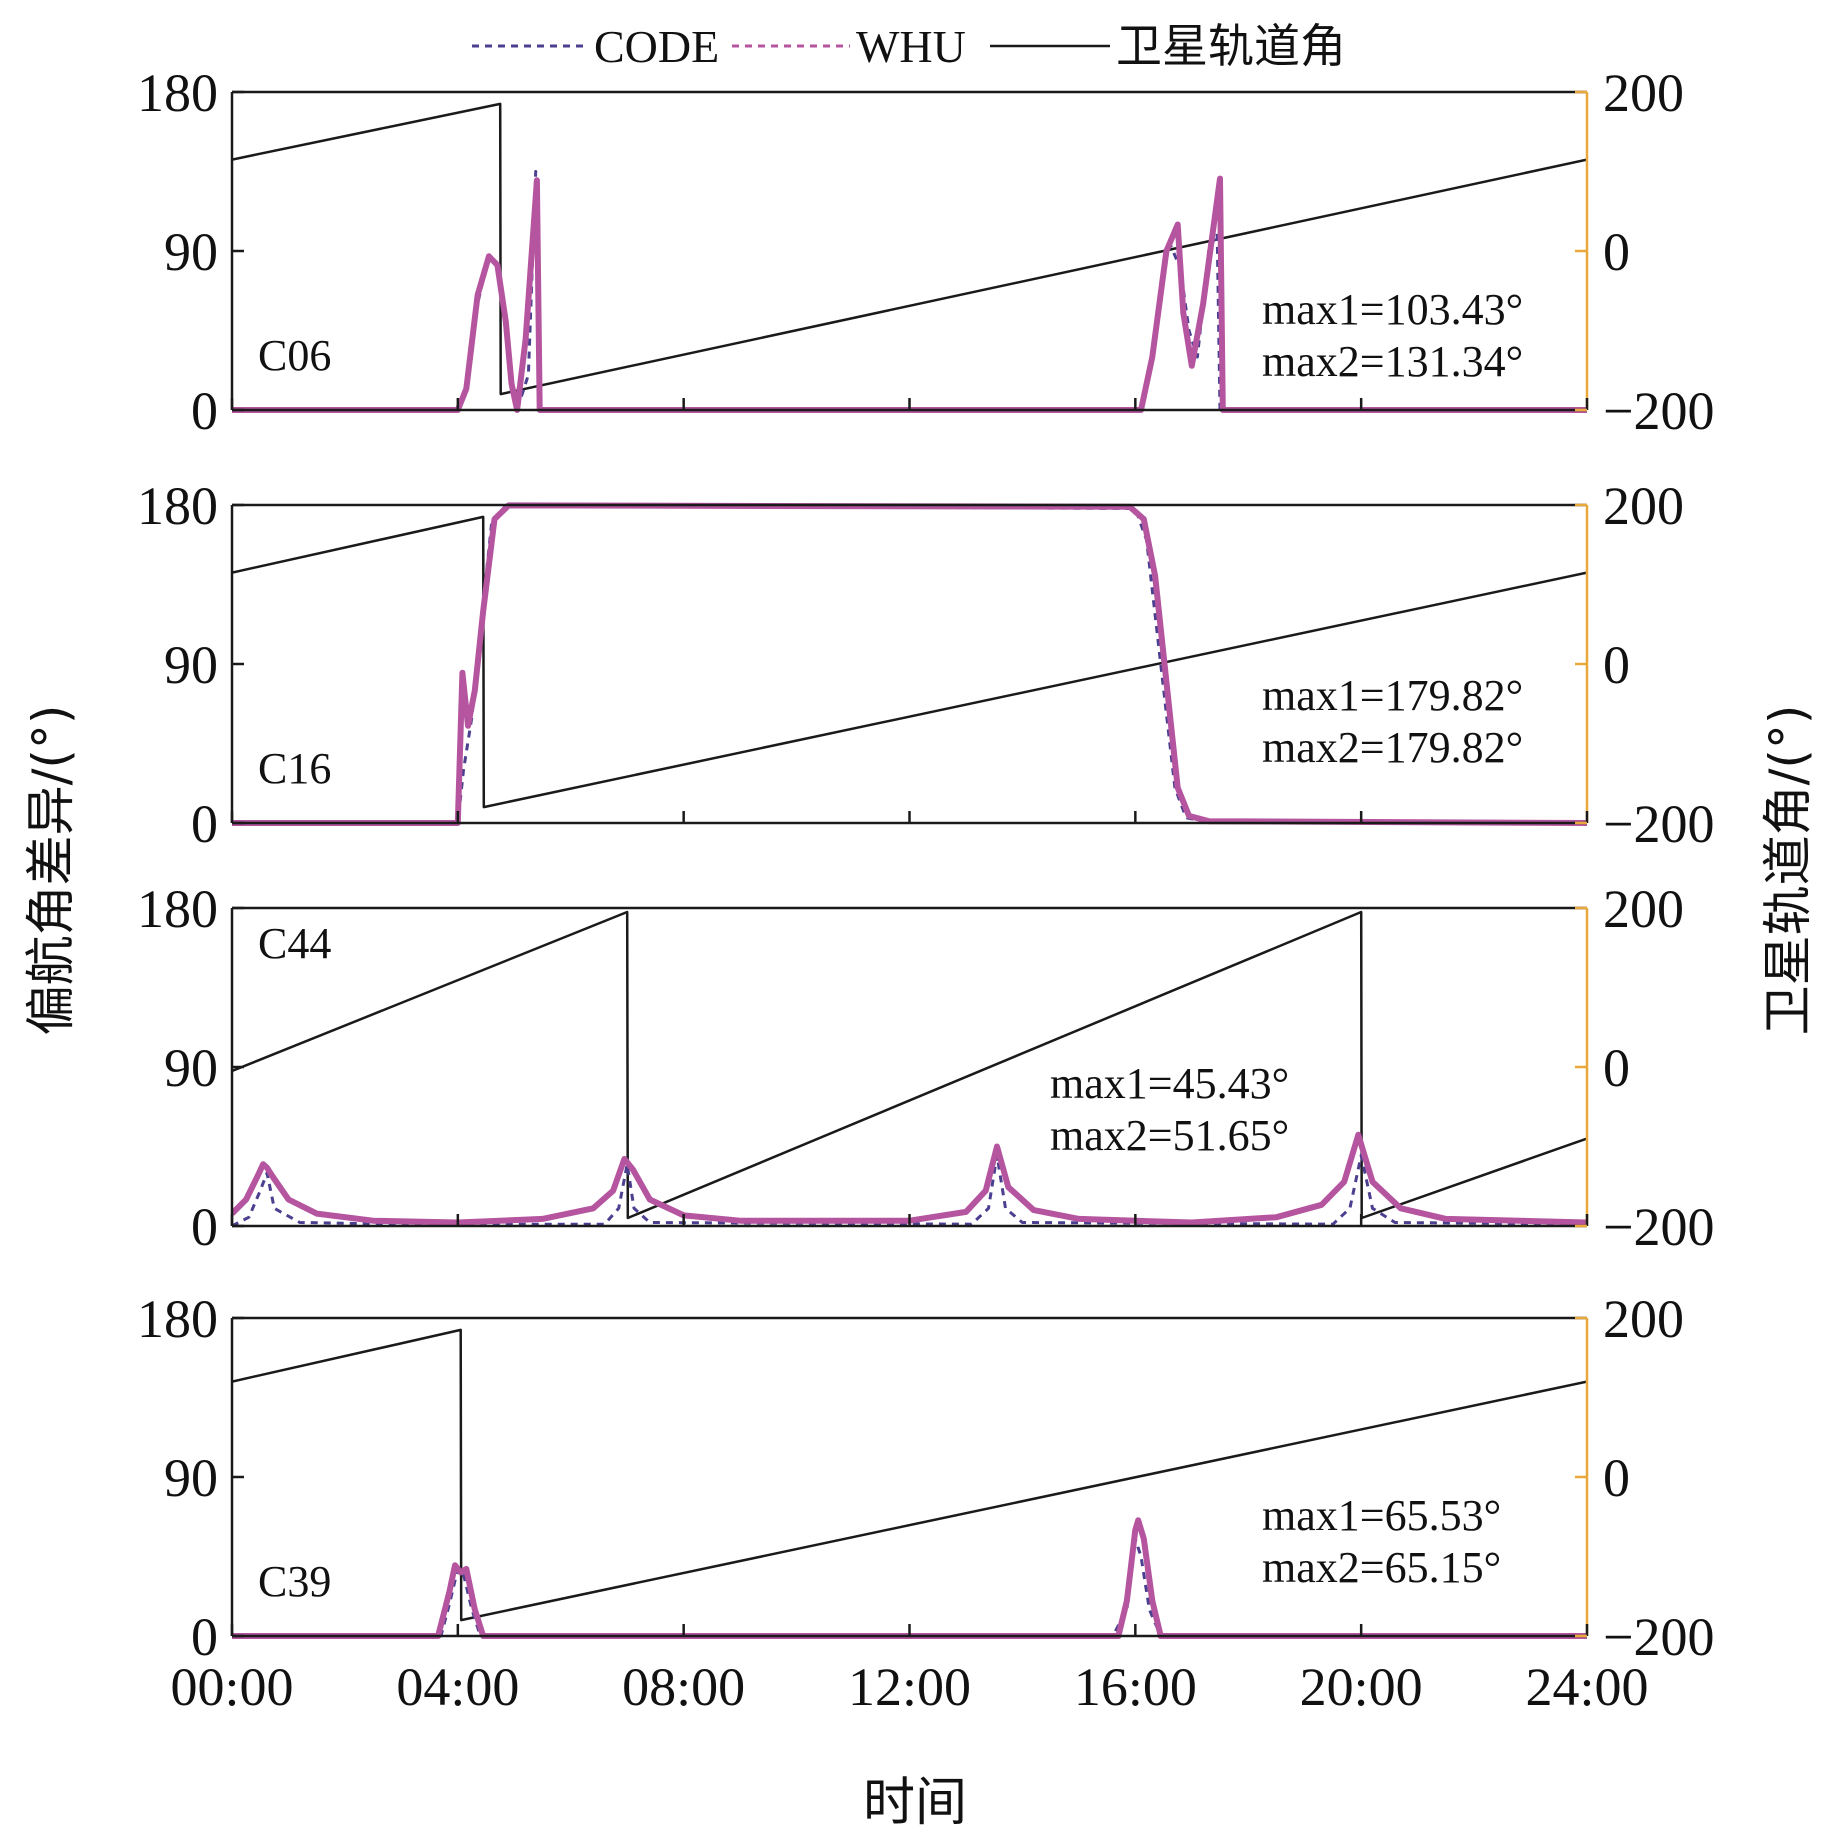 The height and width of the screenshot is (1843, 1843). Describe the element at coordinates (915, 1803) in the screenshot. I see `x-axis-label: 时间` at that location.